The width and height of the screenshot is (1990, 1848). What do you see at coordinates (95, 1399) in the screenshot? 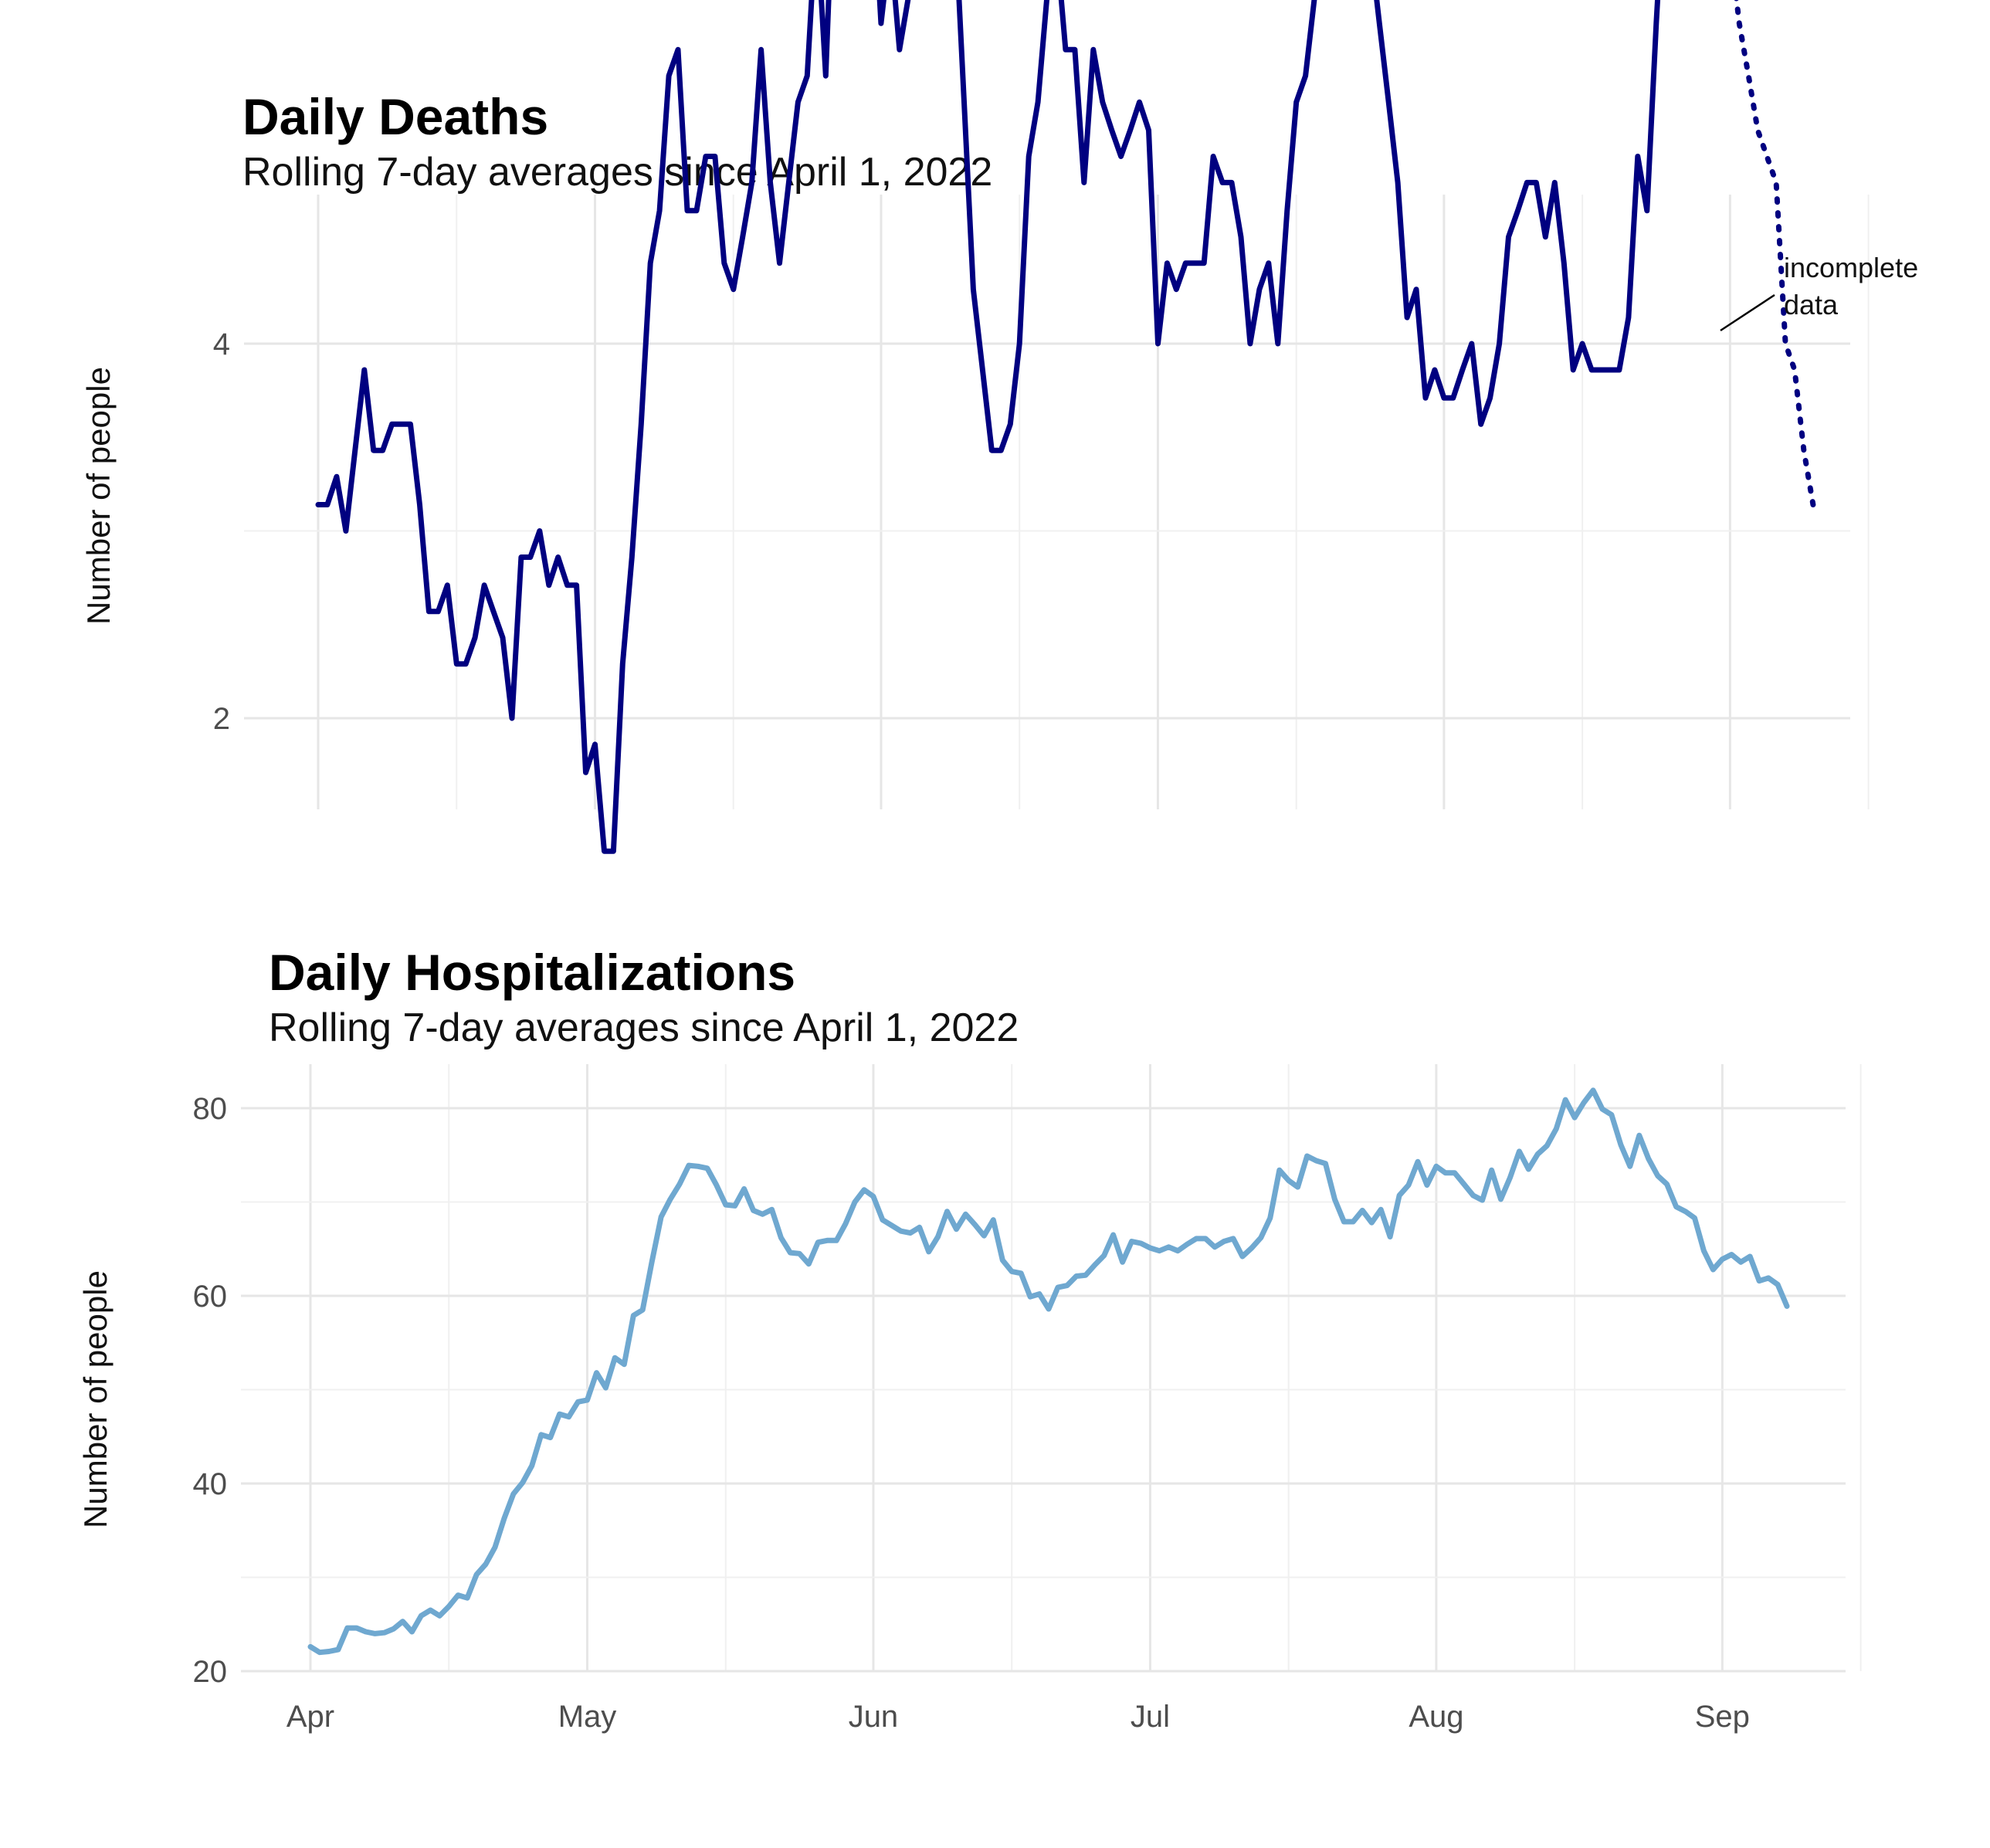
I see `hosp-y-axis-label: Number of people` at bounding box center [95, 1399].